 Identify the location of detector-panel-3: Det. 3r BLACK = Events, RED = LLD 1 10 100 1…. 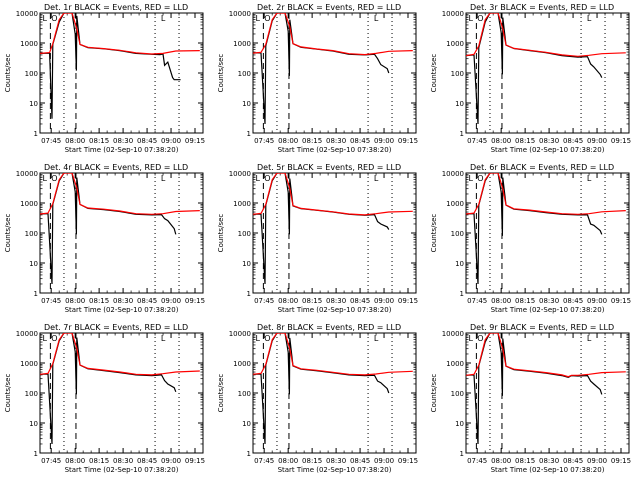
(530, 78).